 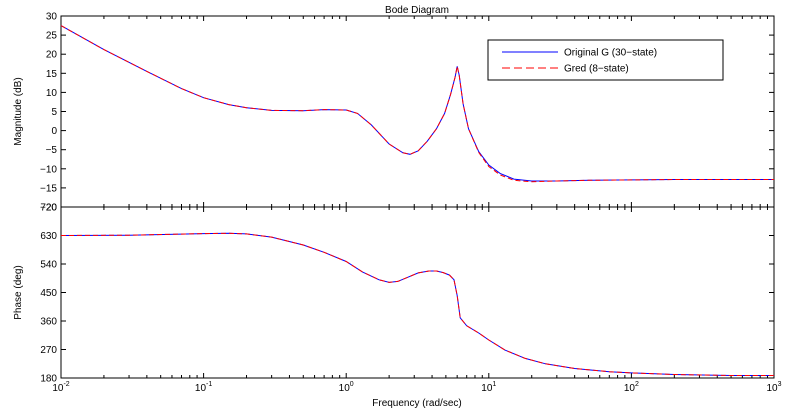 What do you see at coordinates (48, 188) in the screenshot?
I see `magnitude-y-tick-label: −15` at bounding box center [48, 188].